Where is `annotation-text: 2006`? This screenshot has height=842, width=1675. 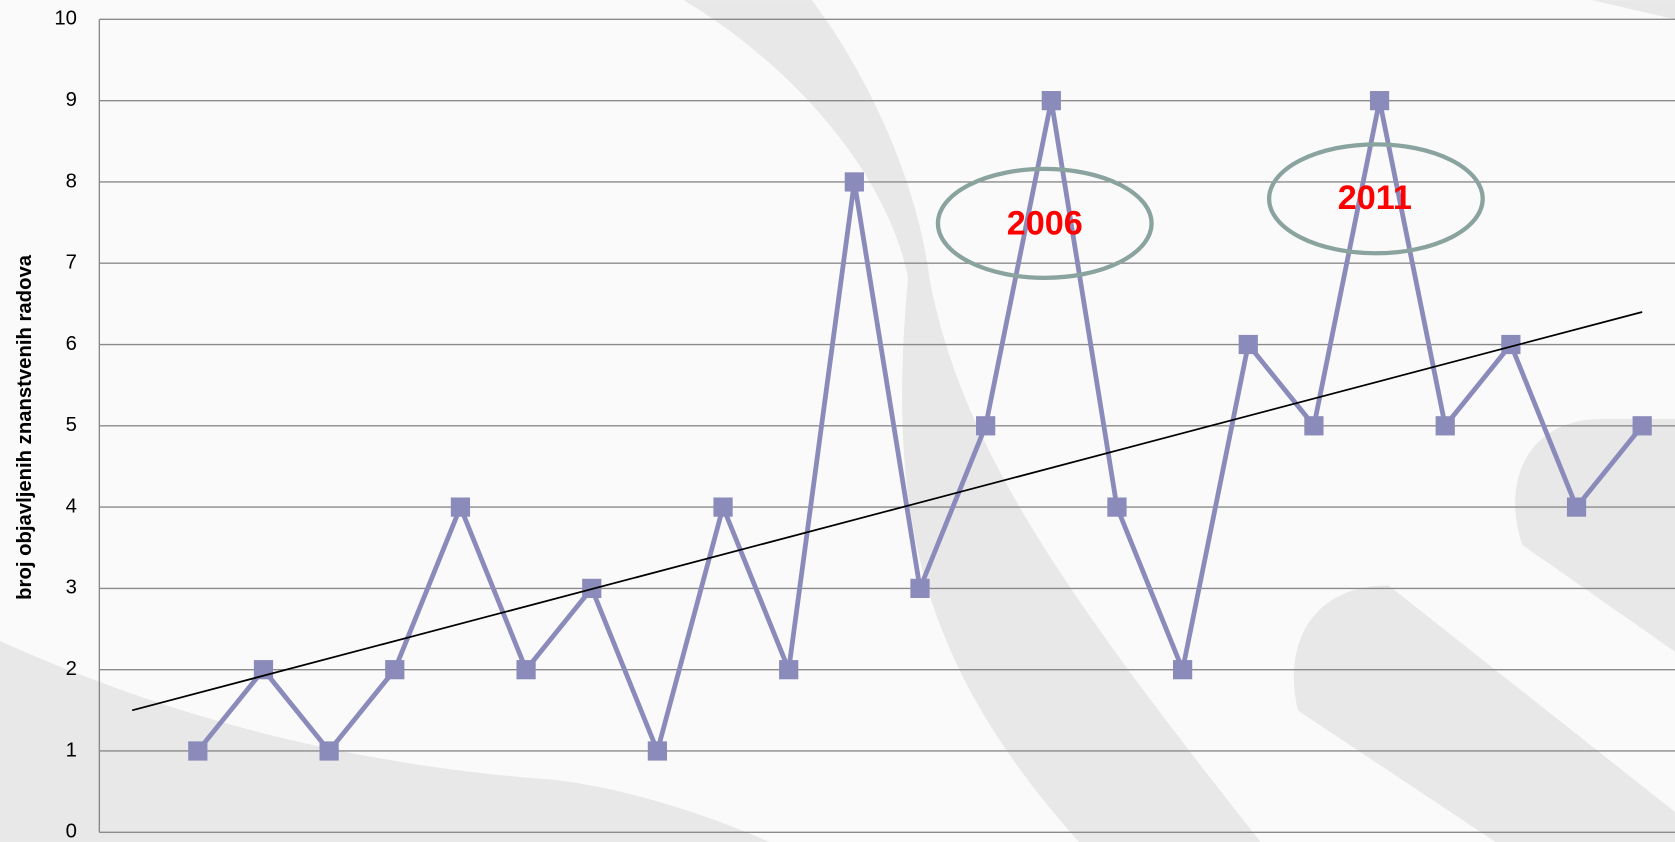
annotation-text: 2006 is located at coordinates (1045, 224).